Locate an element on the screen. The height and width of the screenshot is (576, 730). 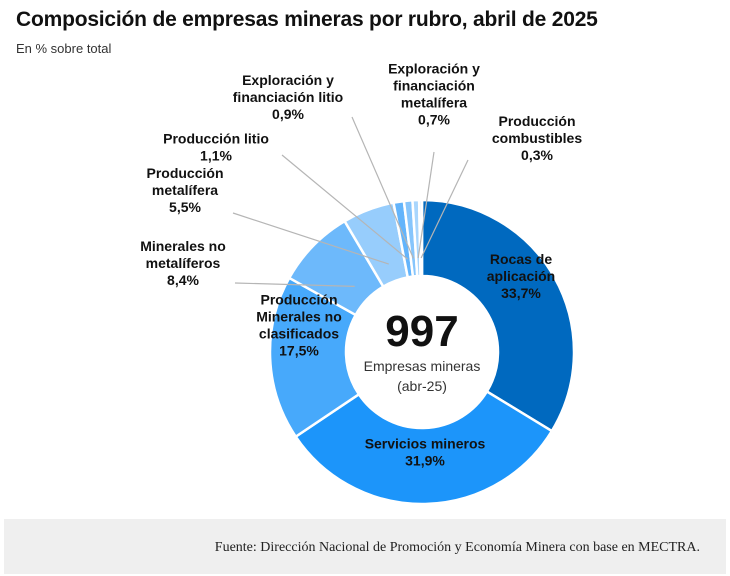
slice-servicios-mineros is located at coordinates (424, 447).